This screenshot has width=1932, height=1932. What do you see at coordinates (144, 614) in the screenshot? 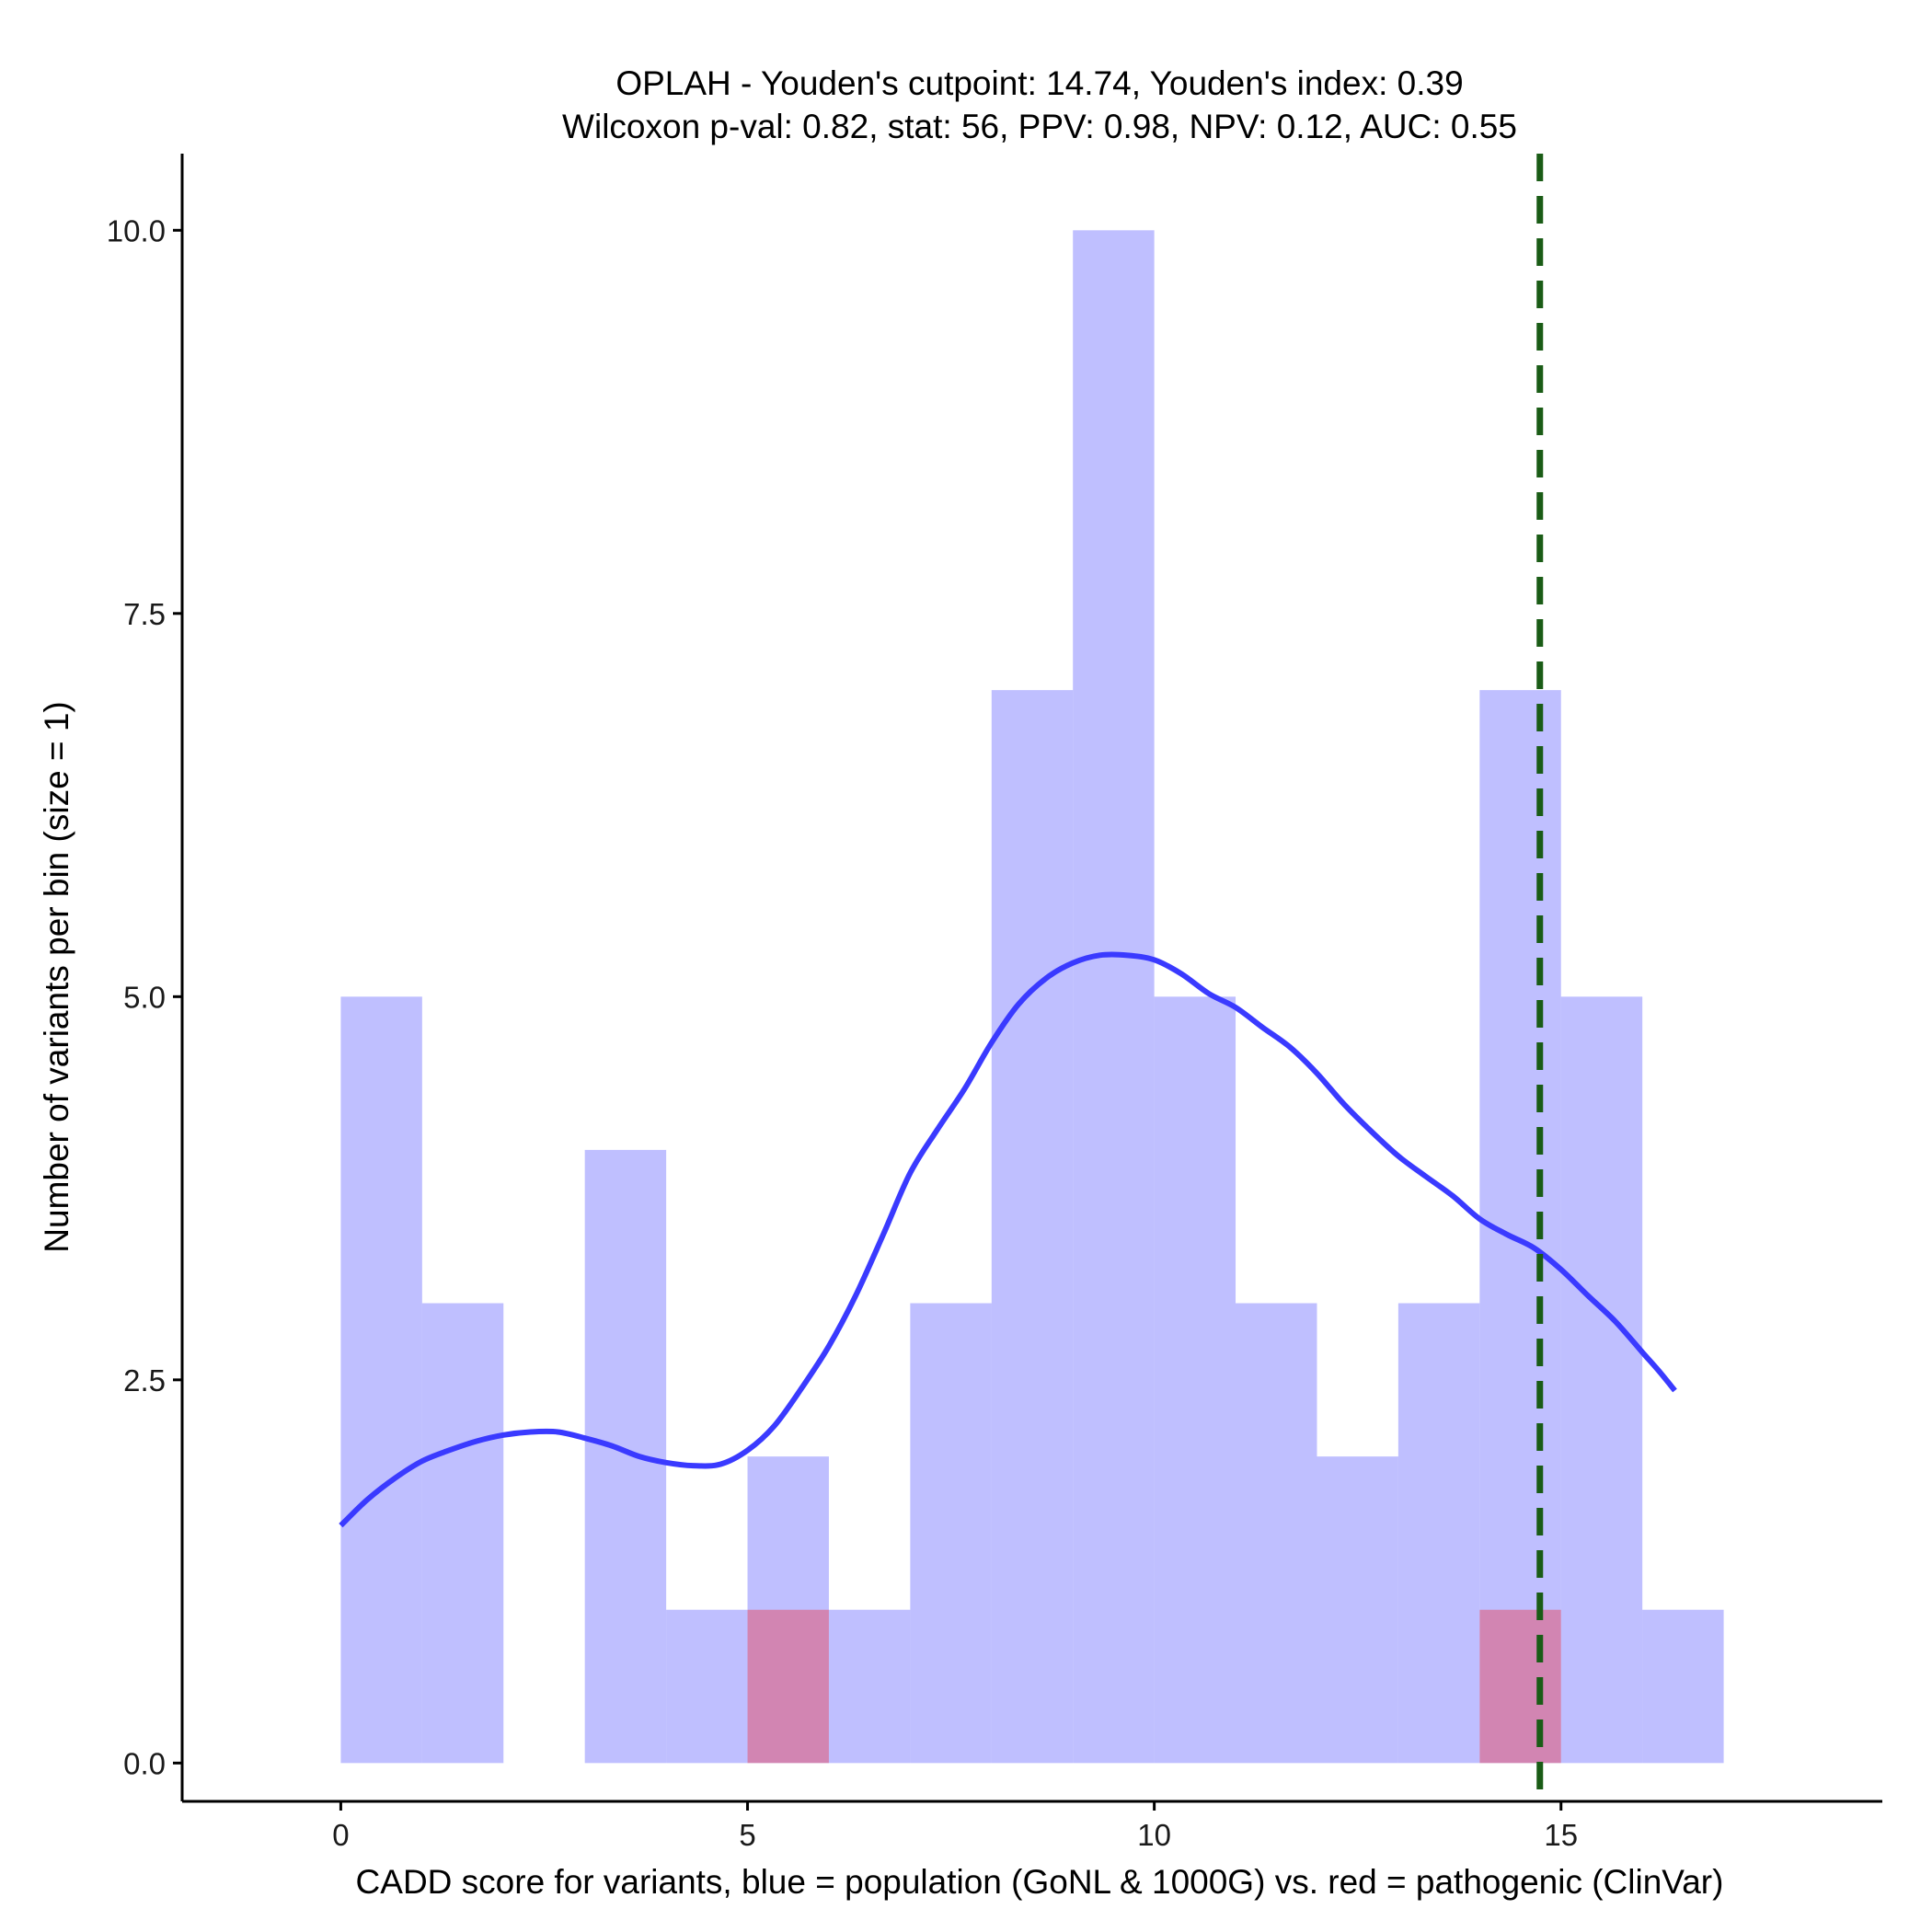
I see `y-tick-label: 7.5` at bounding box center [144, 614].